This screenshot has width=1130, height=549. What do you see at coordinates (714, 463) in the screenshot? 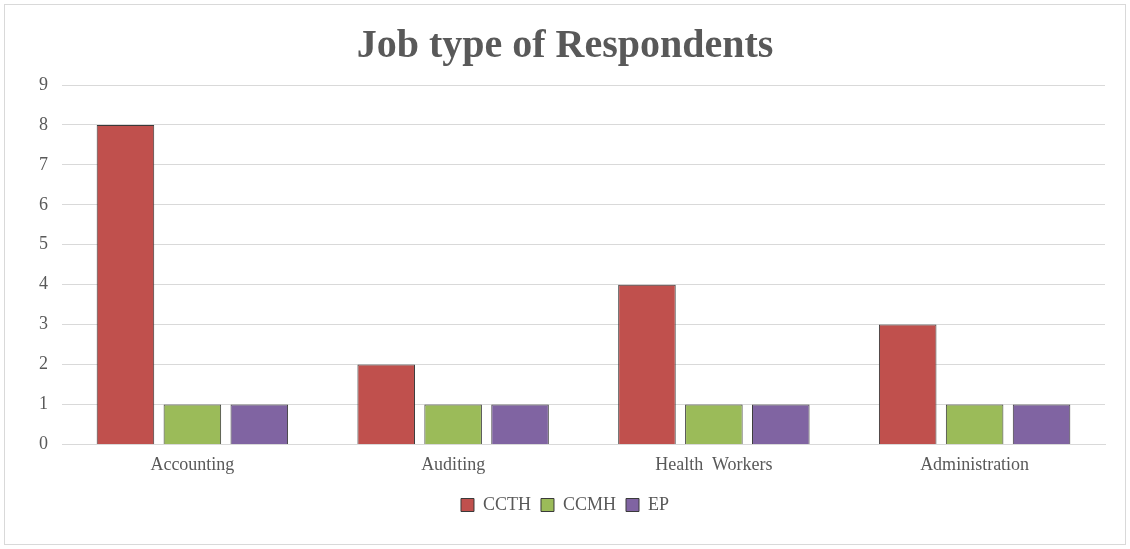
I see `x-tick-label: Health Workers` at bounding box center [714, 463].